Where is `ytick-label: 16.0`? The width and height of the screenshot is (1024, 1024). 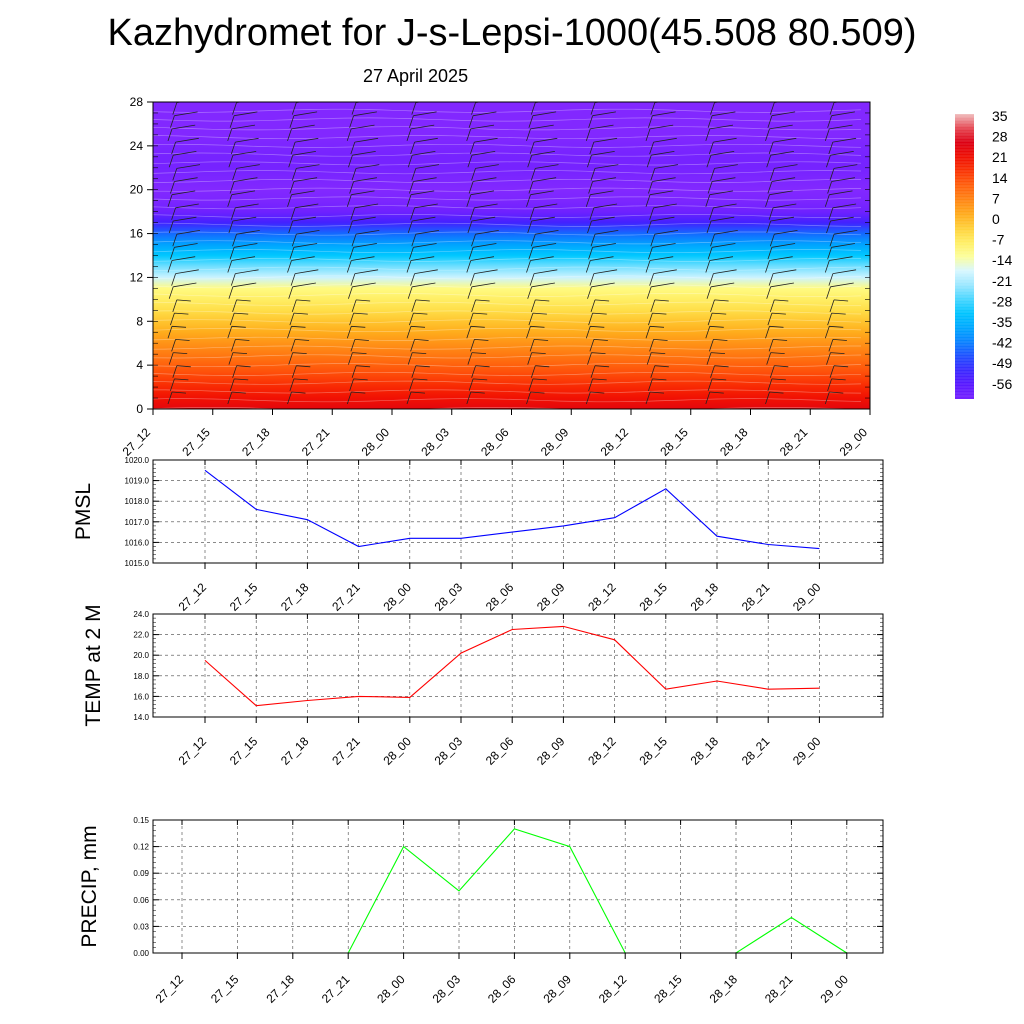 ytick-label: 16.0 is located at coordinates (141, 696).